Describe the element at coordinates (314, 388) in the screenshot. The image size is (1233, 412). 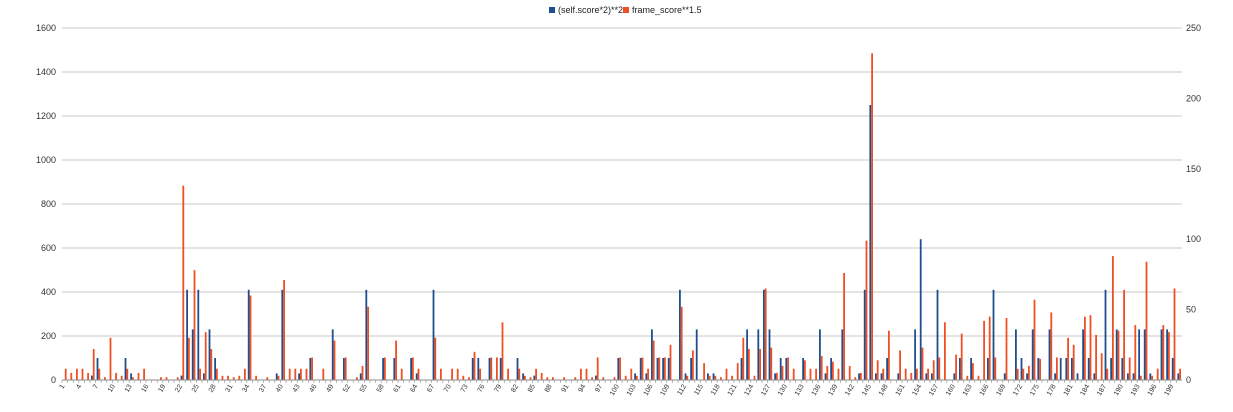
I see `x-tick-label: 46` at that location.